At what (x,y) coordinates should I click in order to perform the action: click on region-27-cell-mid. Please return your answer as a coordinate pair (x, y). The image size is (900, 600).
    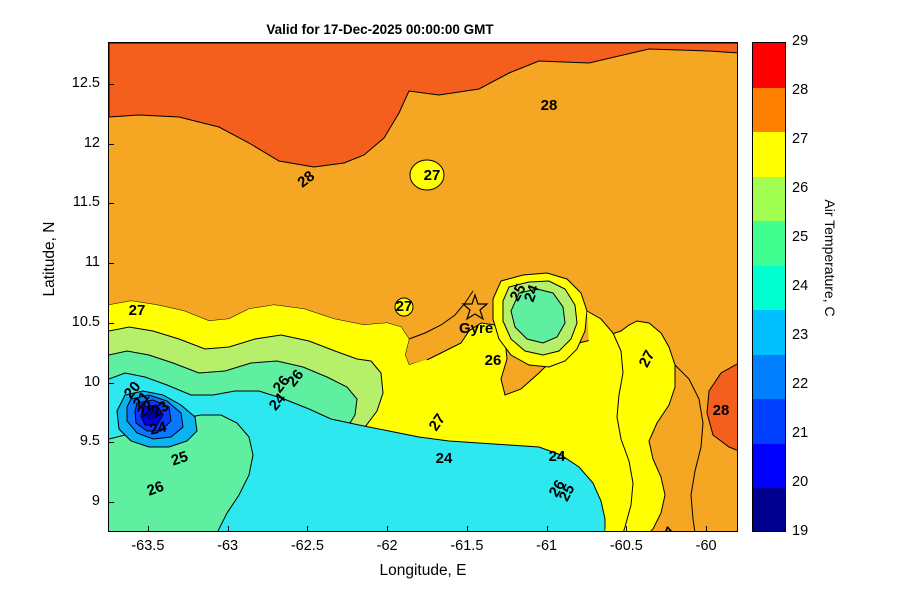
    Looking at the image, I should click on (404, 307).